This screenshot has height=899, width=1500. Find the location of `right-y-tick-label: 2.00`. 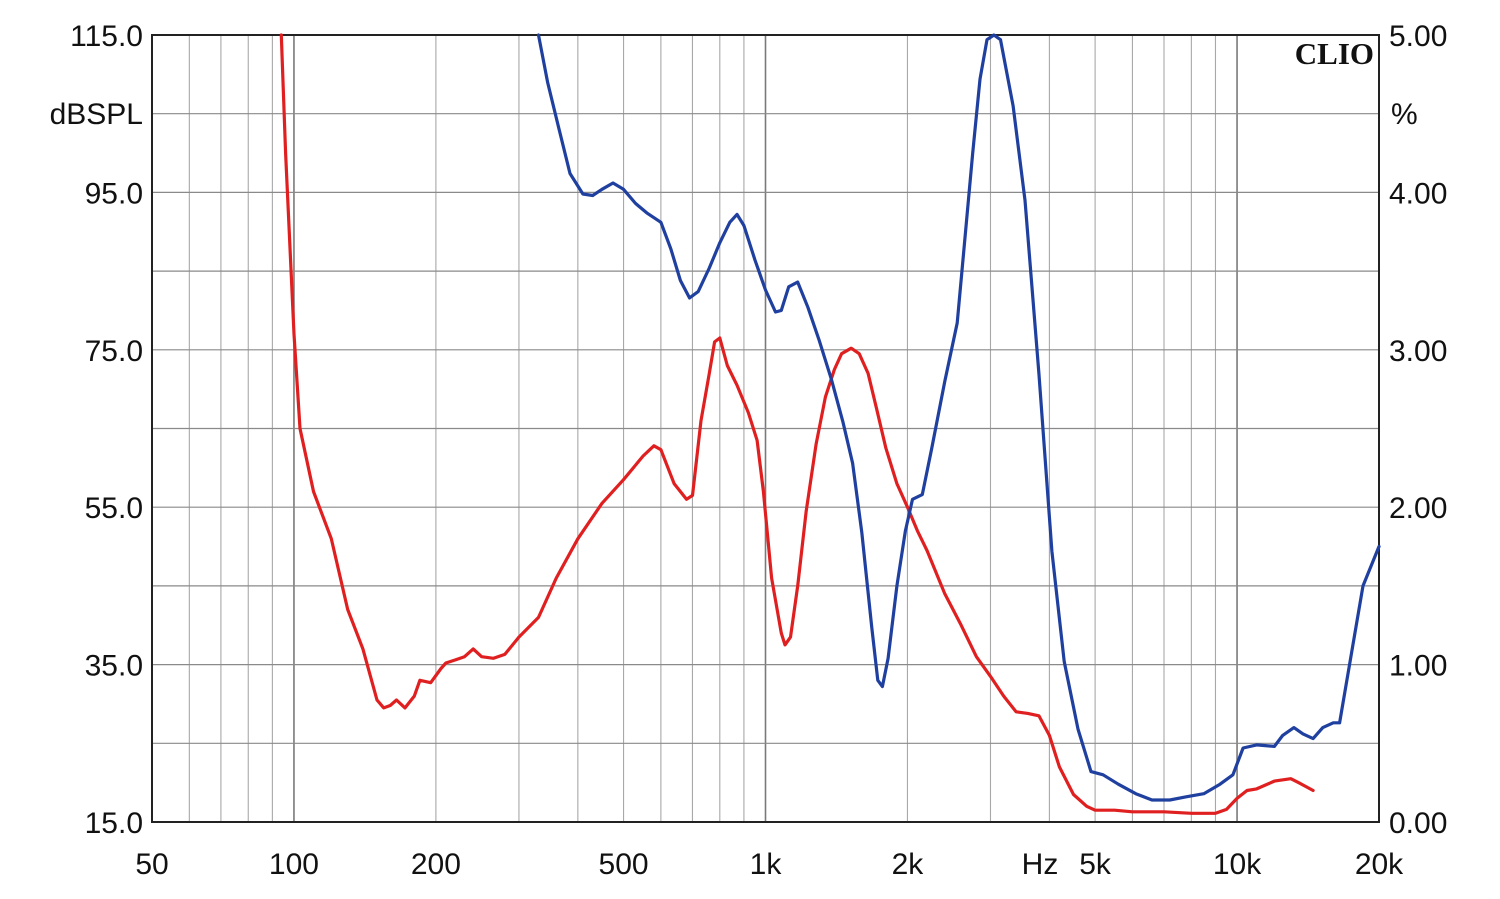

right-y-tick-label: 2.00 is located at coordinates (1418, 508).